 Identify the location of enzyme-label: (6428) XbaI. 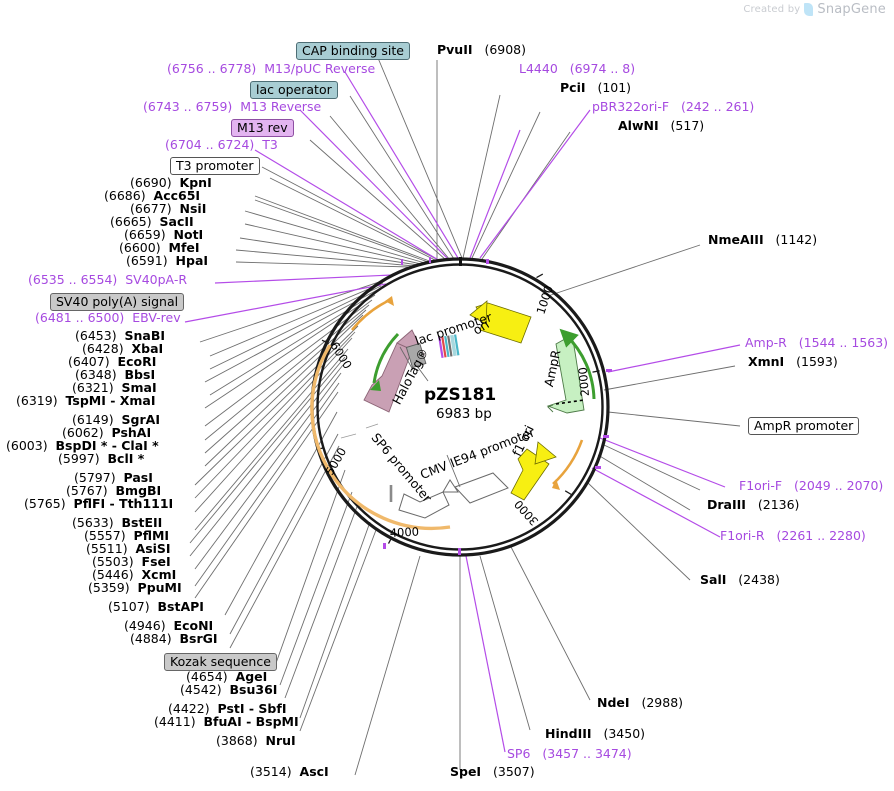
(123, 348).